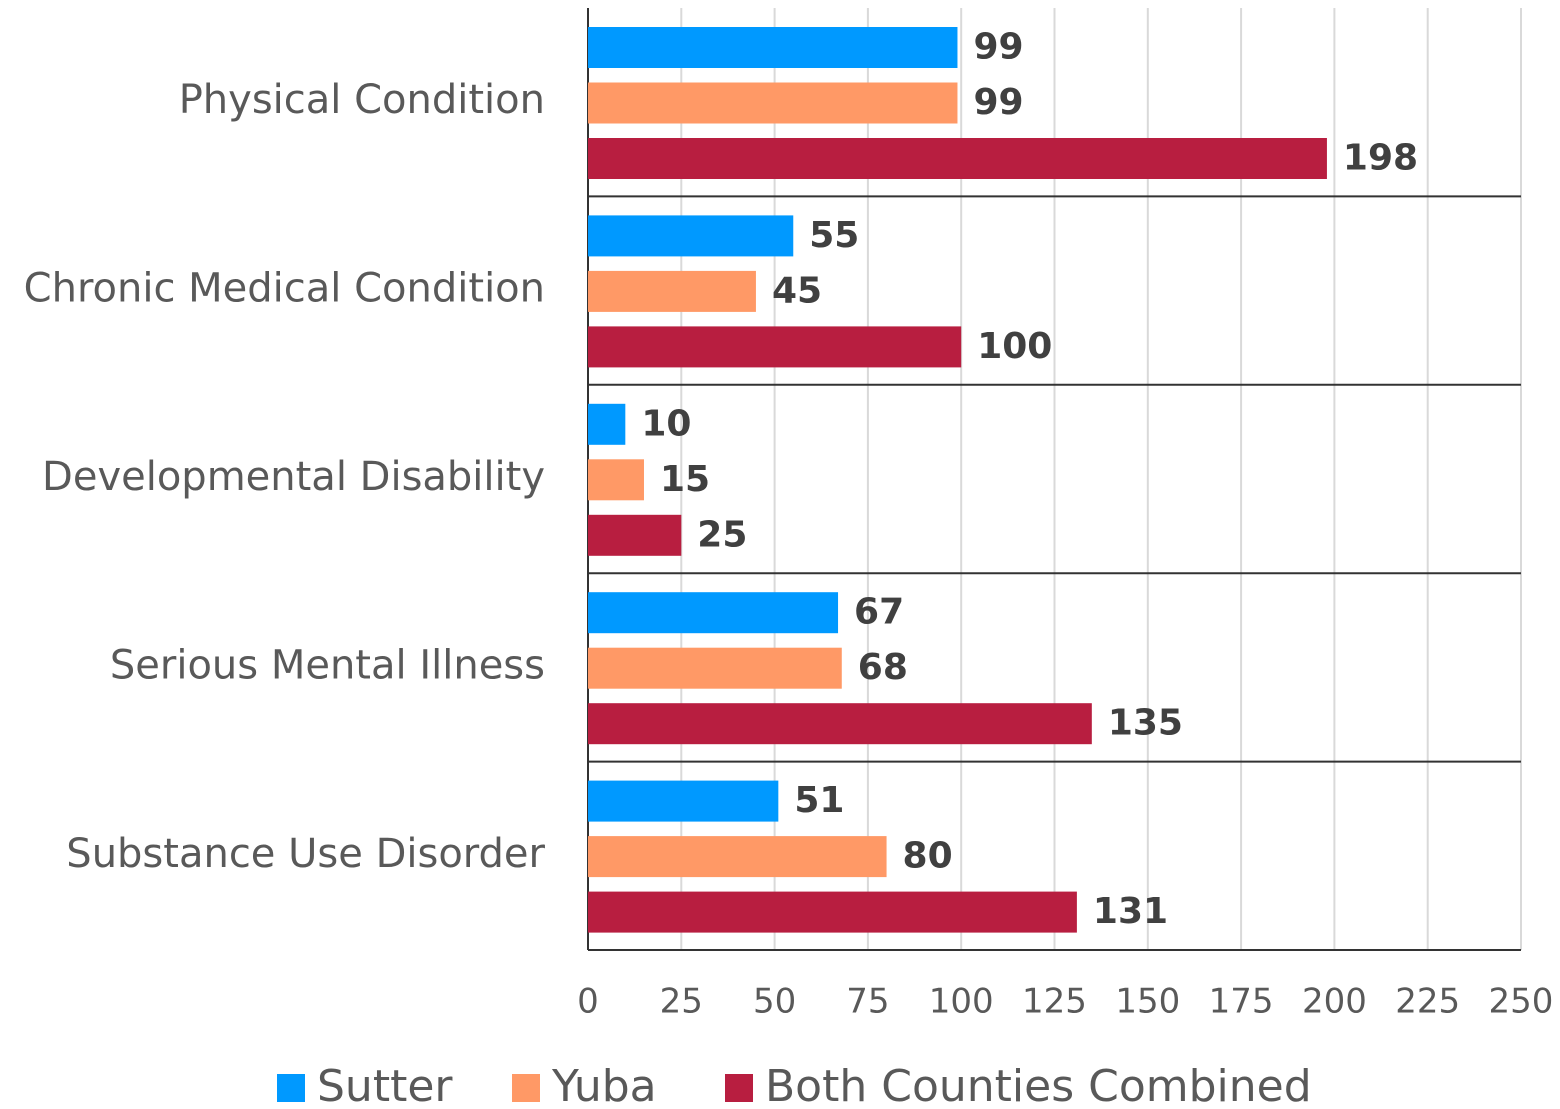 The width and height of the screenshot is (1560, 1109). Describe the element at coordinates (681, 1002) in the screenshot. I see `x-tick-label: 25` at that location.